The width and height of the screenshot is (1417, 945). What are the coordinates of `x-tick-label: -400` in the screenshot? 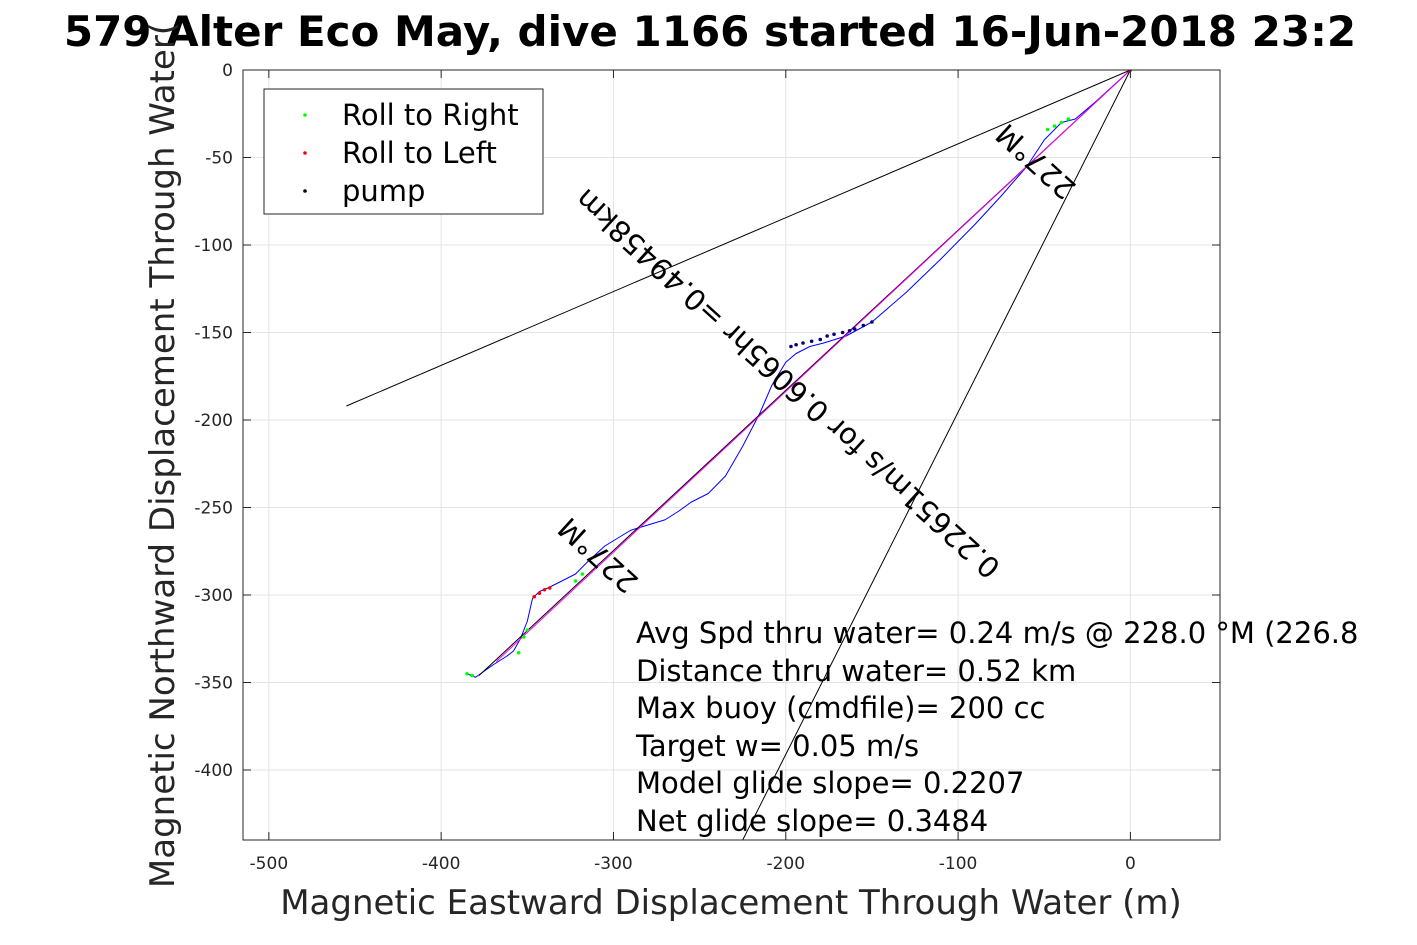 It's located at (441, 864).